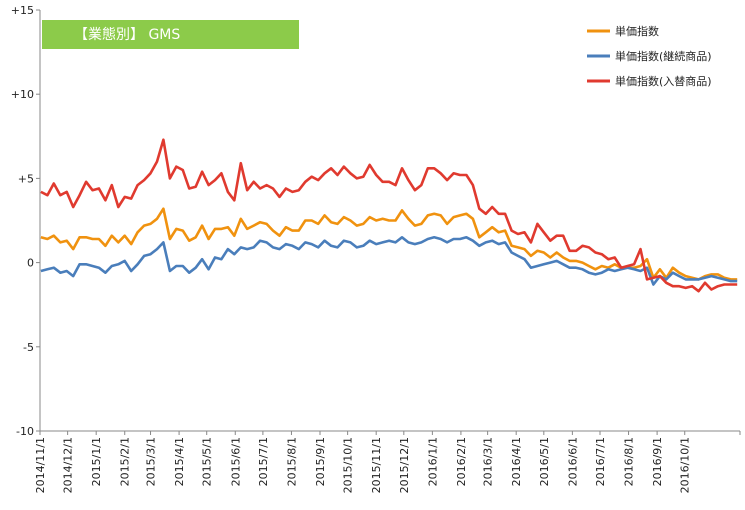  What do you see at coordinates (600, 461) in the screenshot?
I see `x-tick-label: 2016/7/1` at bounding box center [600, 461].